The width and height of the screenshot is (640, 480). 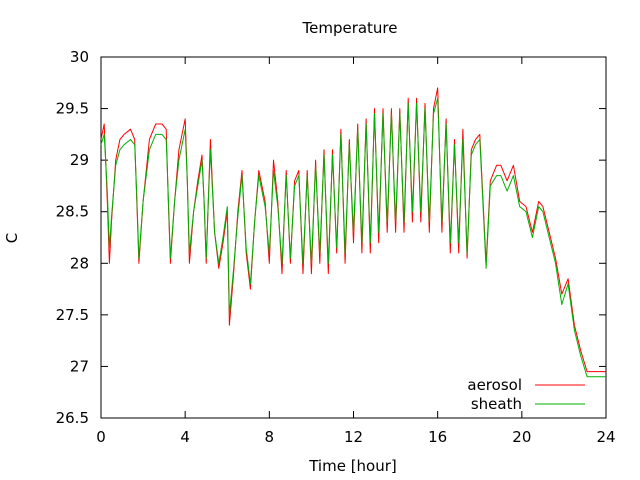 What do you see at coordinates (349, 28) in the screenshot?
I see `chart-title: Temperature` at bounding box center [349, 28].